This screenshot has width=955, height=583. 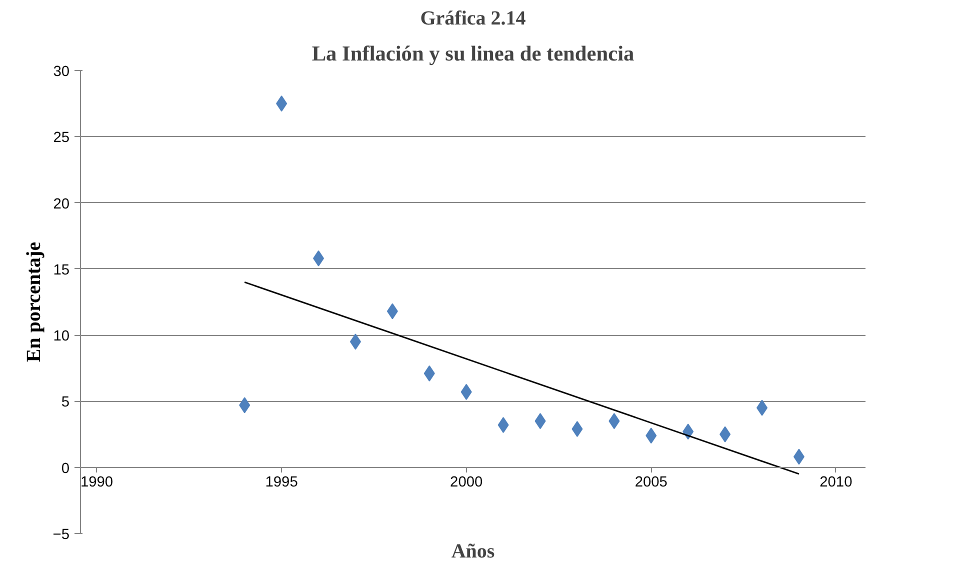 I want to click on x-tick-label: 2005, so click(x=651, y=482).